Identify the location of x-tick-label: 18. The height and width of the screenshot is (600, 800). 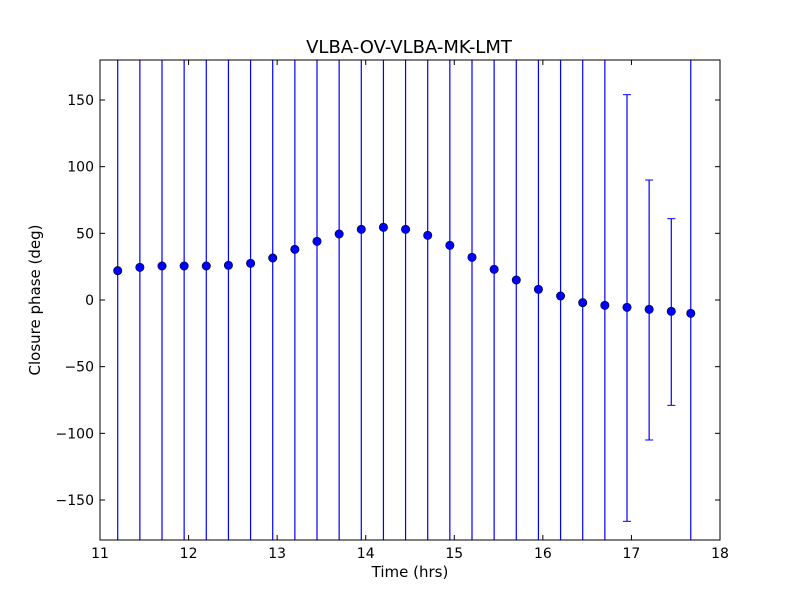
(720, 554).